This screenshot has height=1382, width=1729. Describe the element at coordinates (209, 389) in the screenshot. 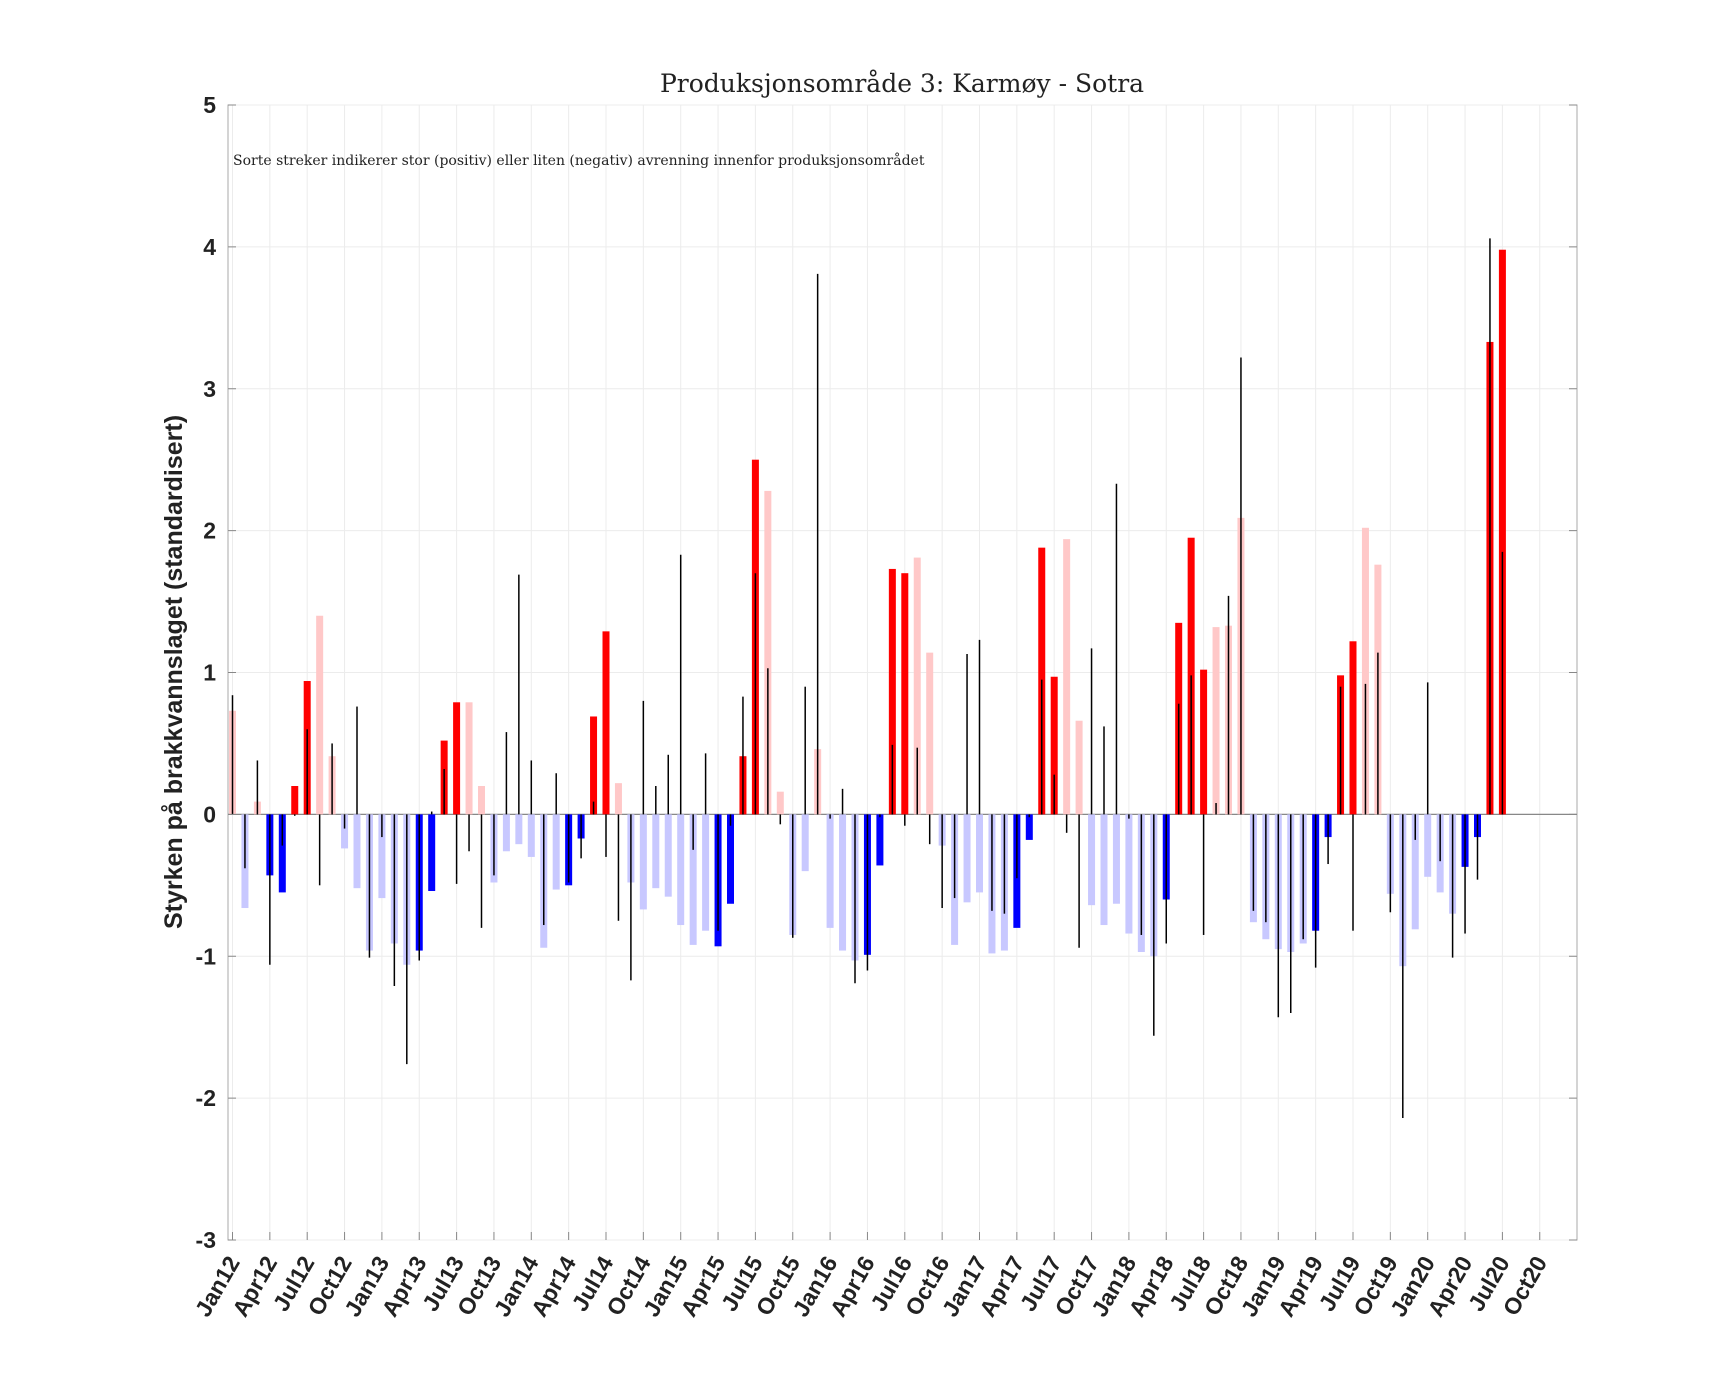

I see `y-tick-label: 3` at that location.